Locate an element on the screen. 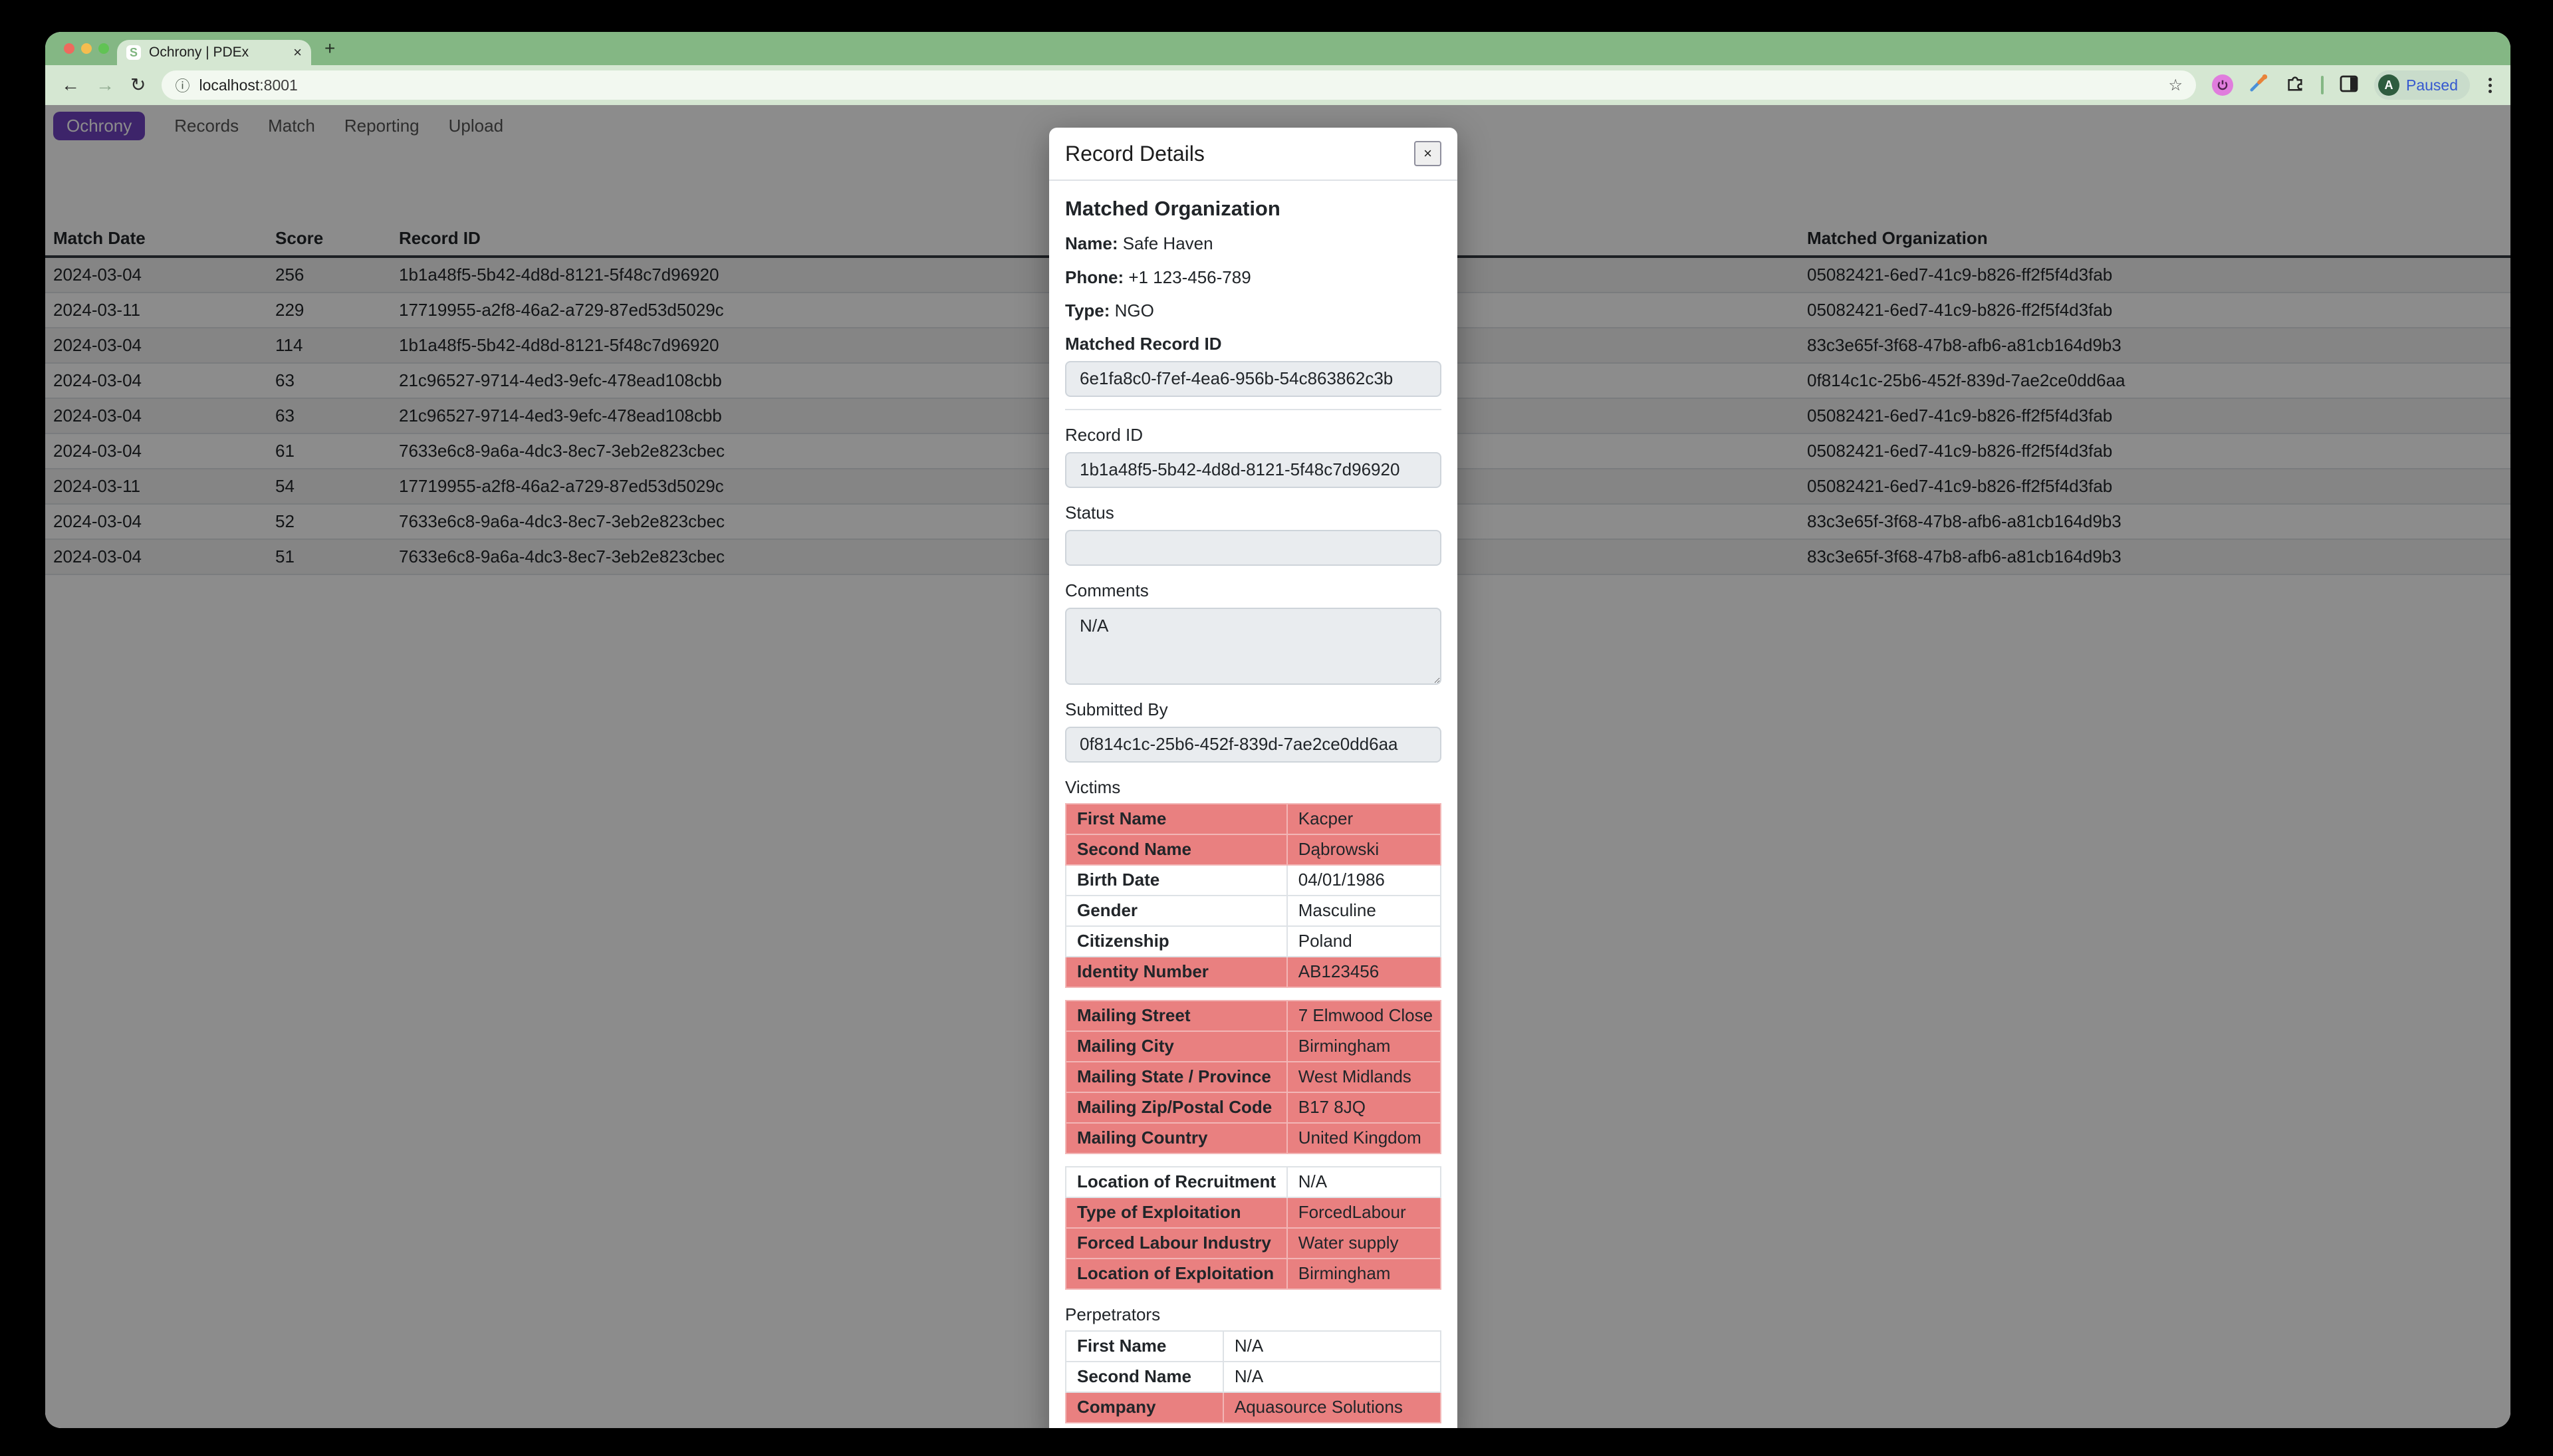  extensions-puzzle-icon is located at coordinates (2295, 85).